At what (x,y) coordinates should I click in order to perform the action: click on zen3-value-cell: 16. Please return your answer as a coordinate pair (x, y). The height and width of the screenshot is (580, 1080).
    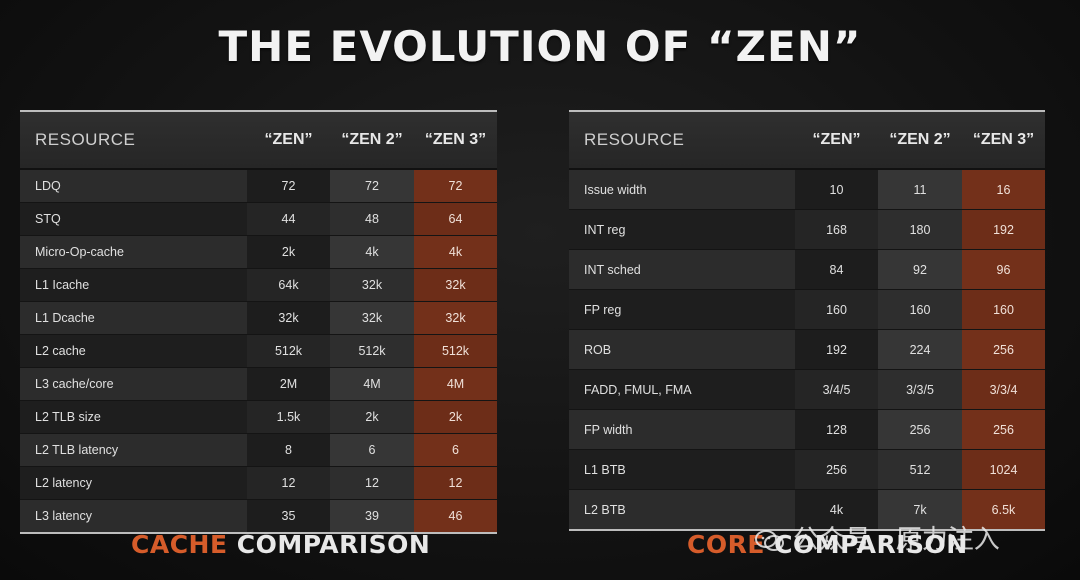
    Looking at the image, I should click on (1003, 189).